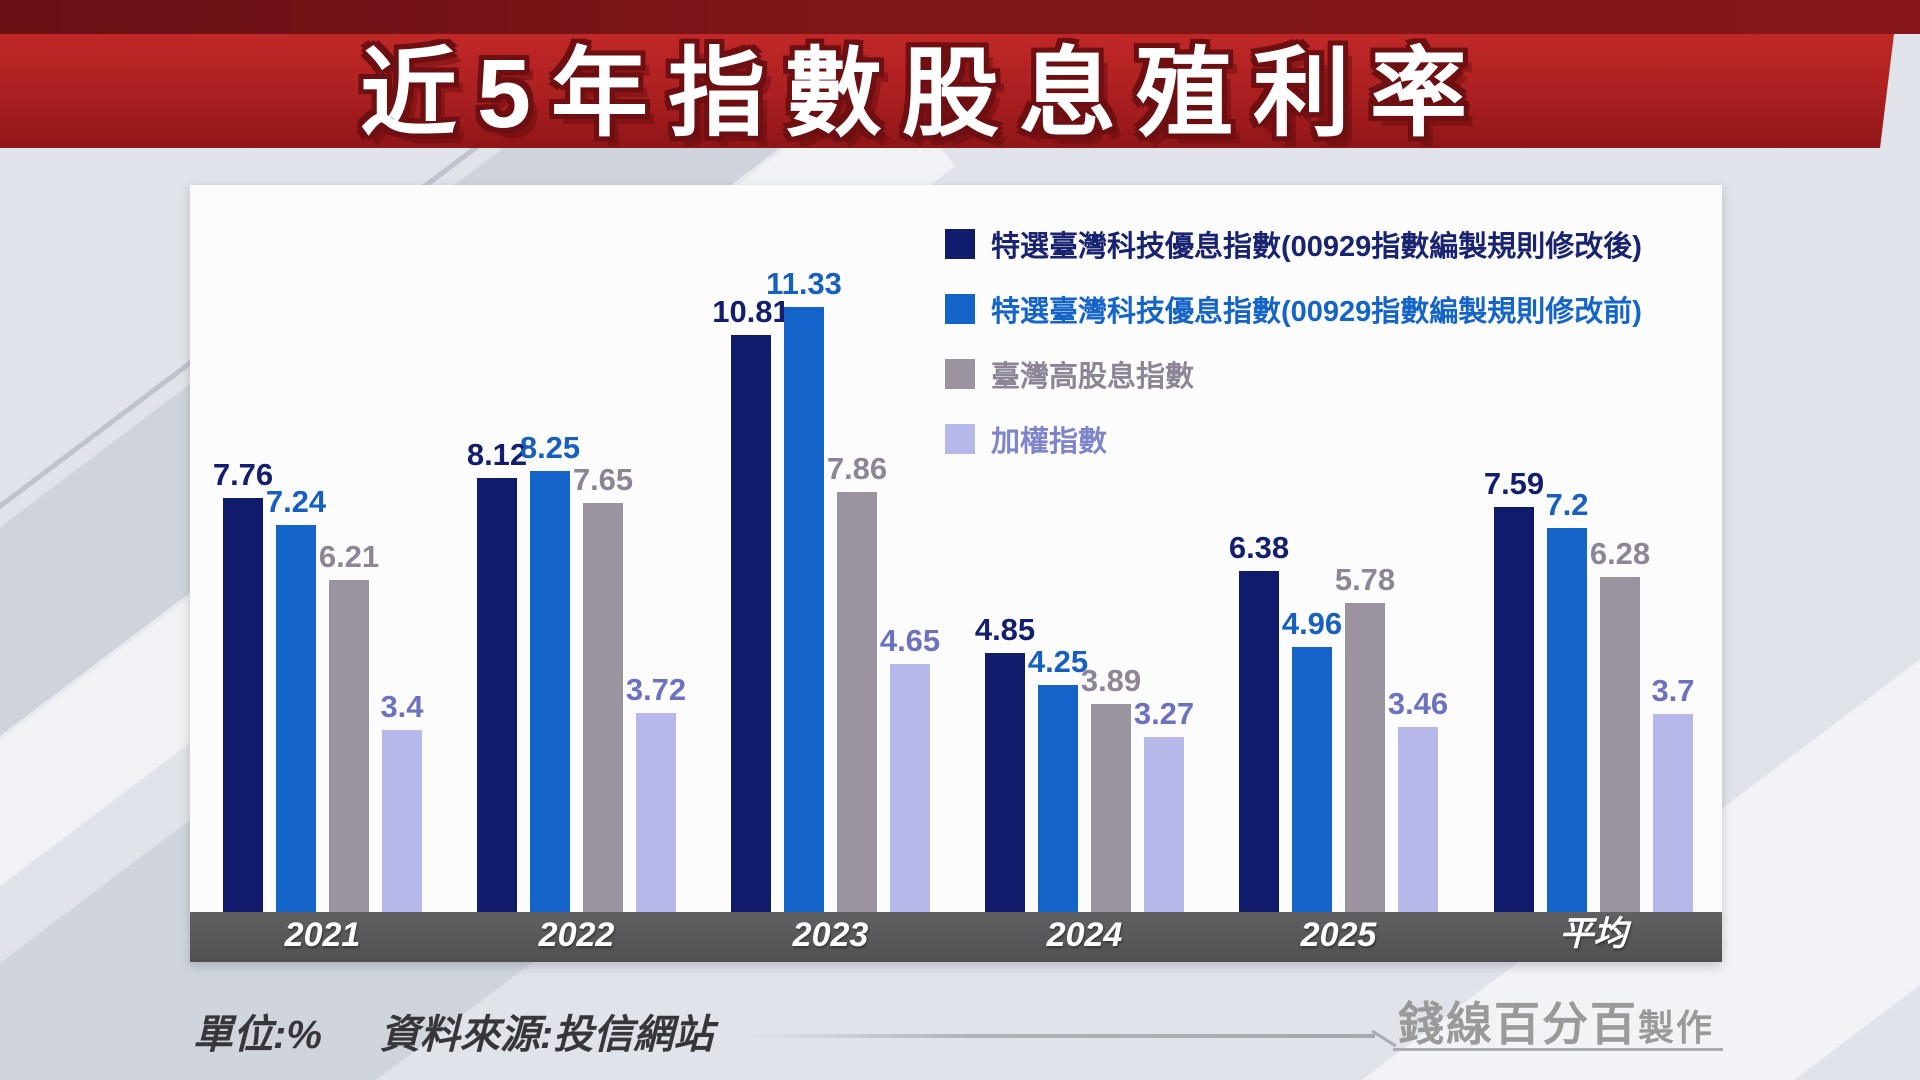 This screenshot has height=1080, width=1920. Describe the element at coordinates (1518, 1024) in the screenshot. I see `producer-logo-text: 錢線百分百` at that location.